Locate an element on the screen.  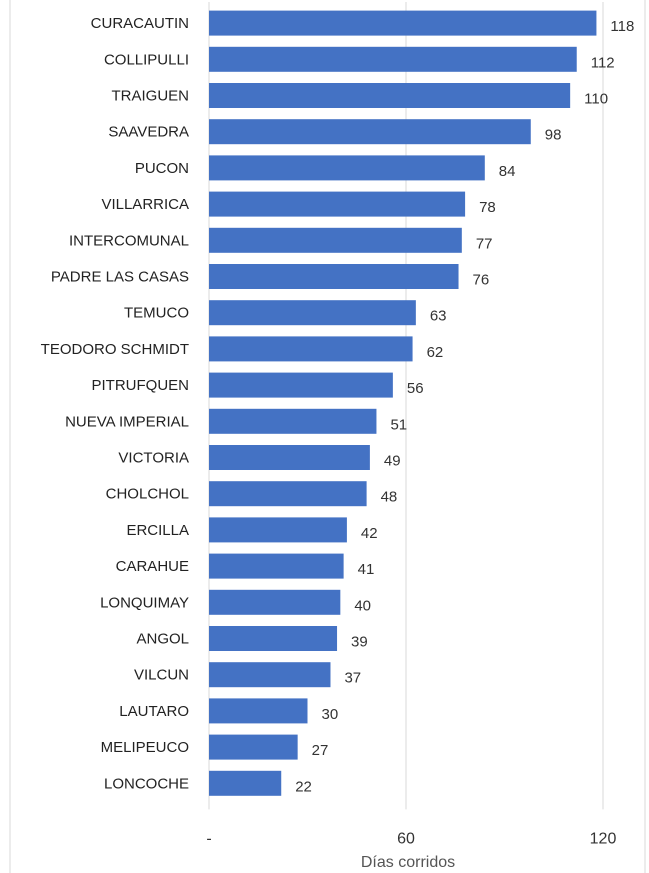
data-label: 51 is located at coordinates (398, 424).